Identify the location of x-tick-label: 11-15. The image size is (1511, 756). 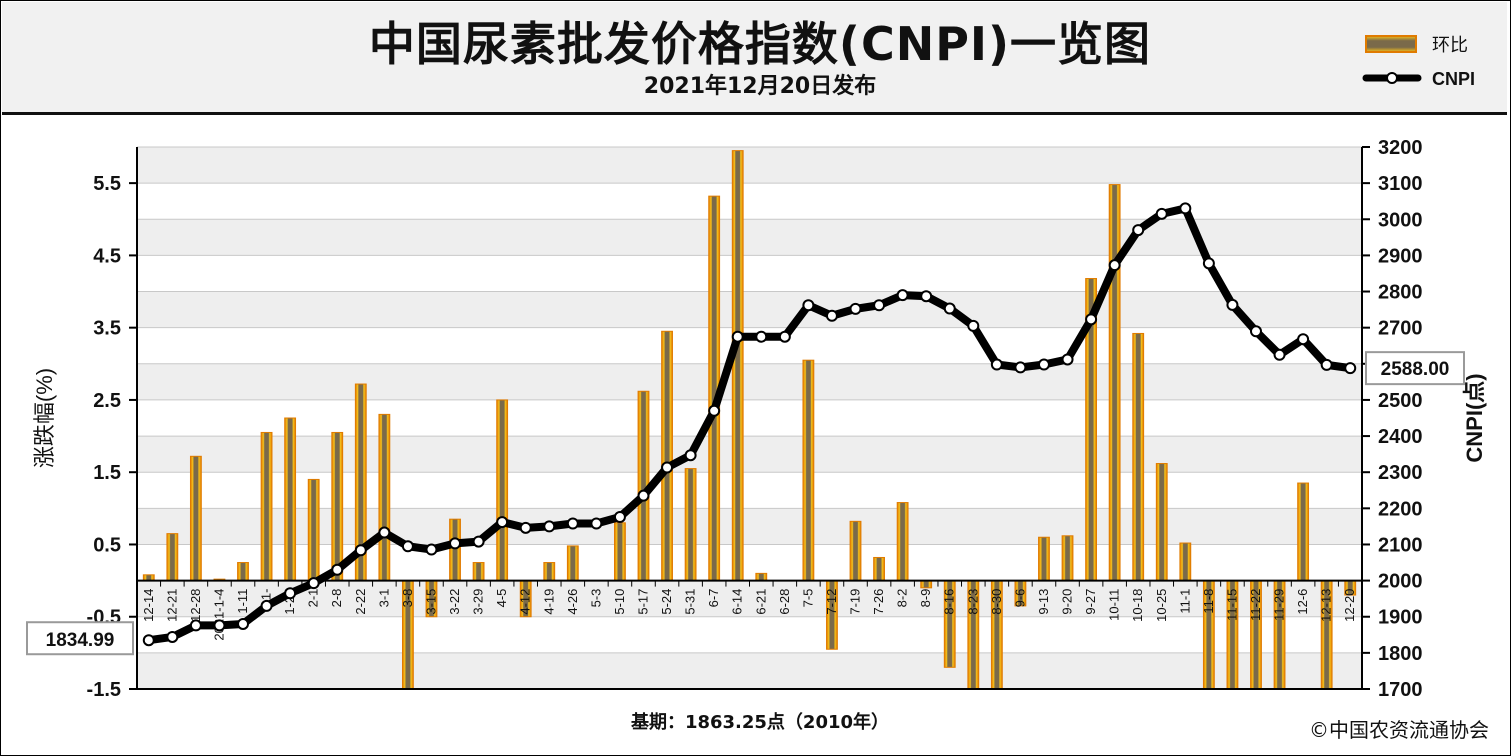
(1231, 605).